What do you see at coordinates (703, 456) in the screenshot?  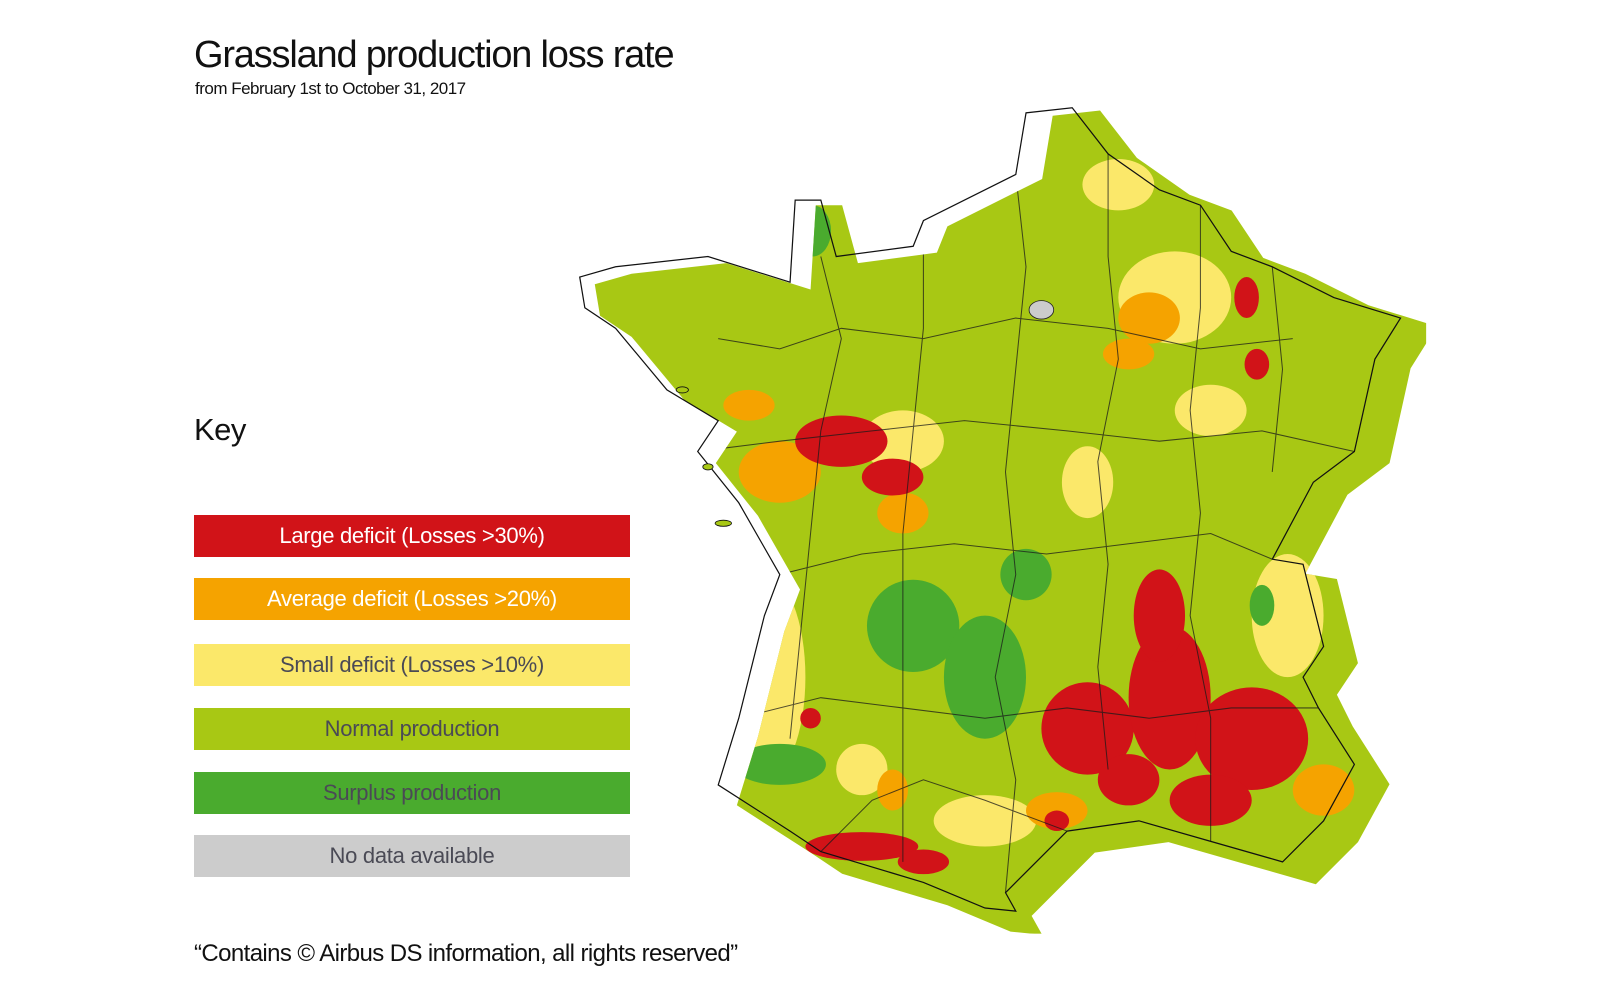 I see `coastal-islands` at bounding box center [703, 456].